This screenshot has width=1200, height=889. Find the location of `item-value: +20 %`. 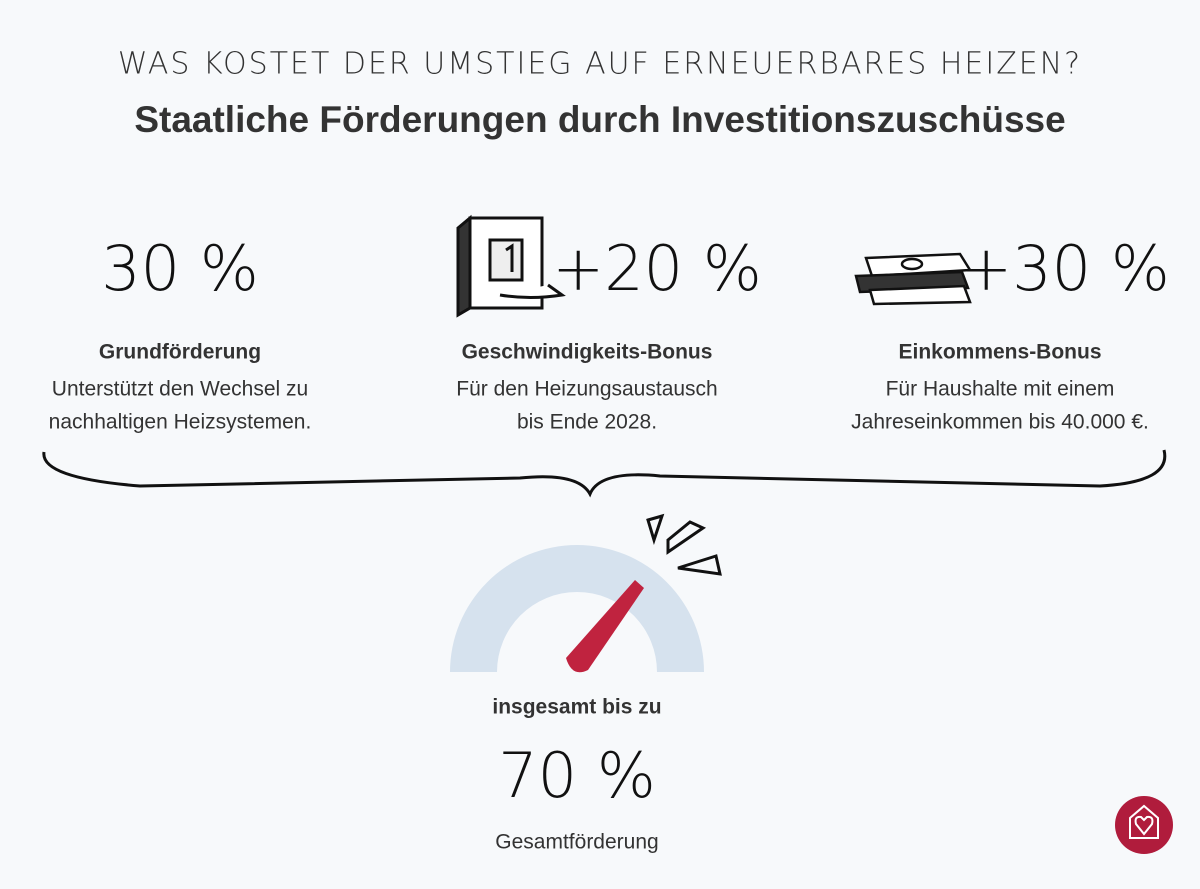

item-value: +20 % is located at coordinates (656, 268).